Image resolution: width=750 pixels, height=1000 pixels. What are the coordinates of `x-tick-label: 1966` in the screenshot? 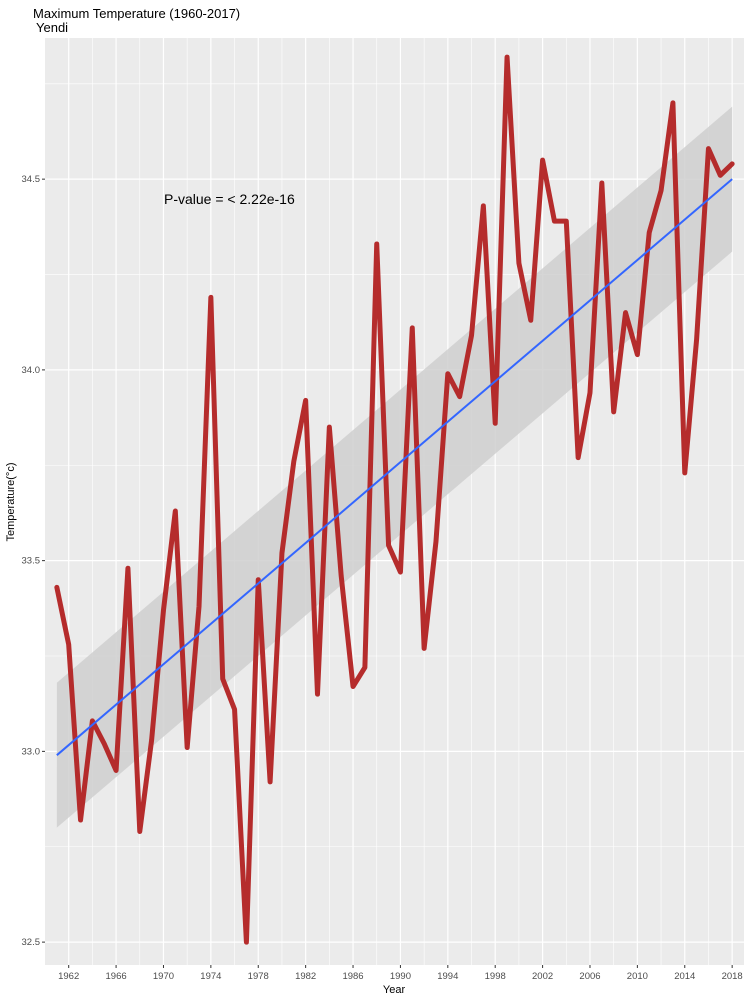 It's located at (116, 976).